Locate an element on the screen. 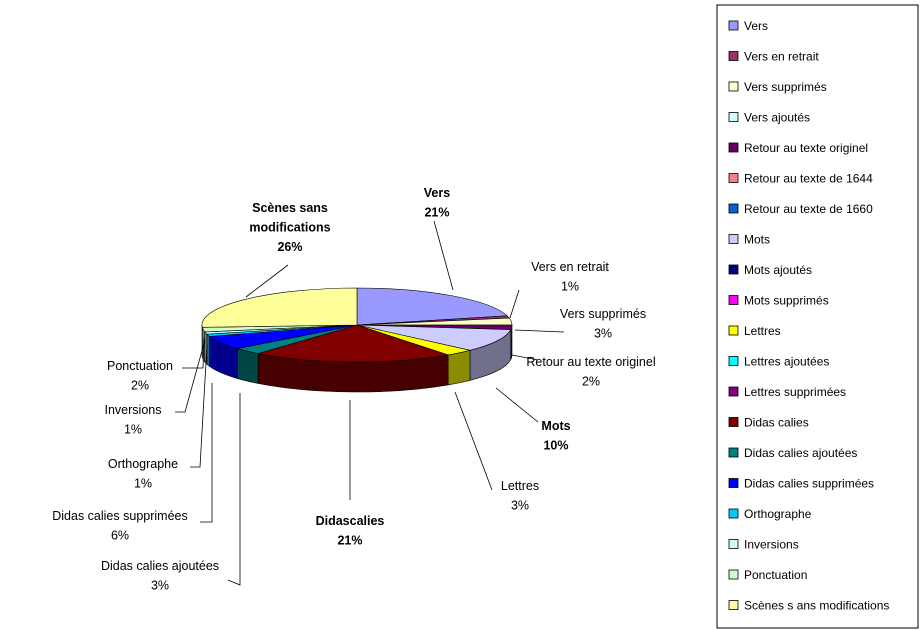  data-label-line: Vers is located at coordinates (437, 193).